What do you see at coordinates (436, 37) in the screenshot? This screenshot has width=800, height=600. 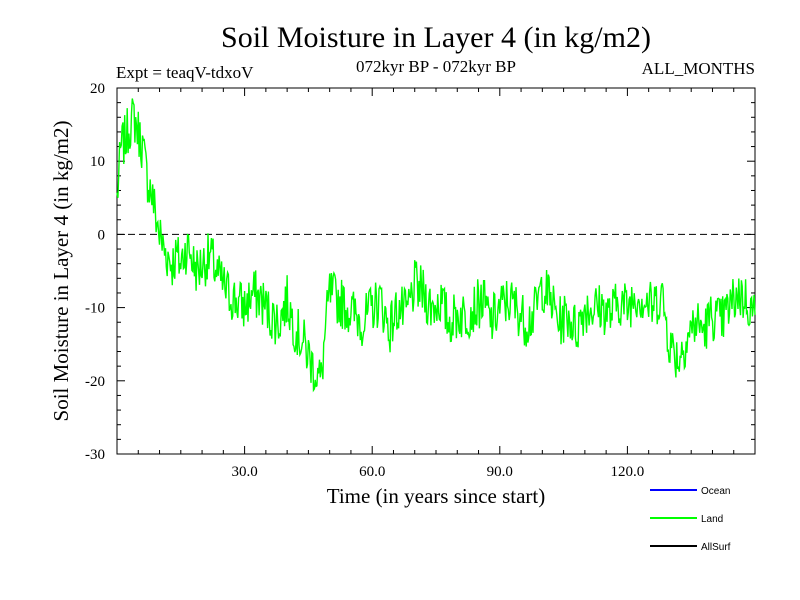 I see `chart-title: Soil Moisture in Layer 4 (in kg/m2)` at bounding box center [436, 37].